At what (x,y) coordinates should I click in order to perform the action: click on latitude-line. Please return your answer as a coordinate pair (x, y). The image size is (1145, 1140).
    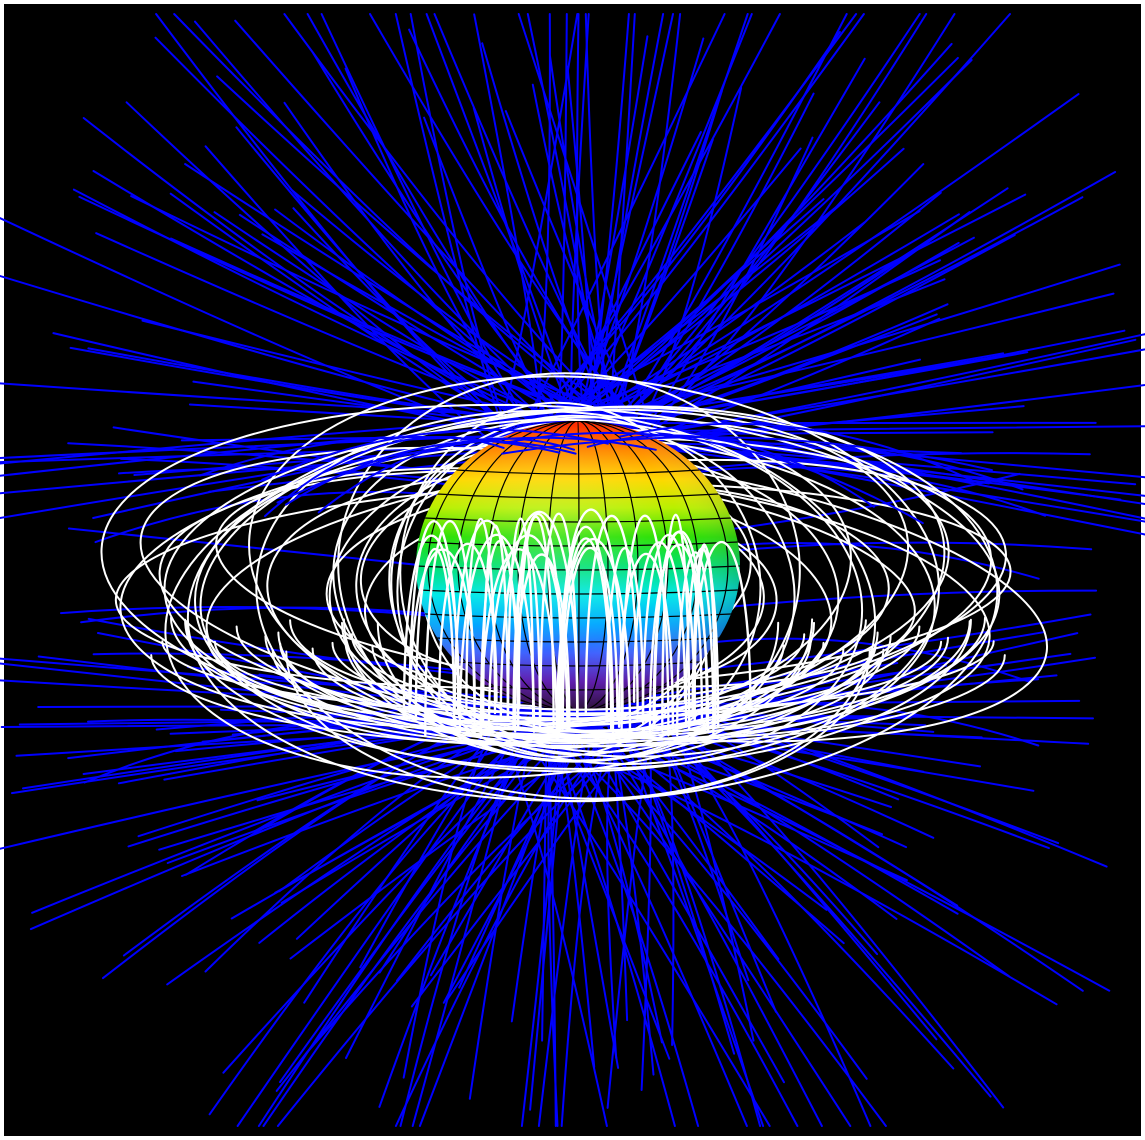
    Looking at the image, I should click on (578, 664).